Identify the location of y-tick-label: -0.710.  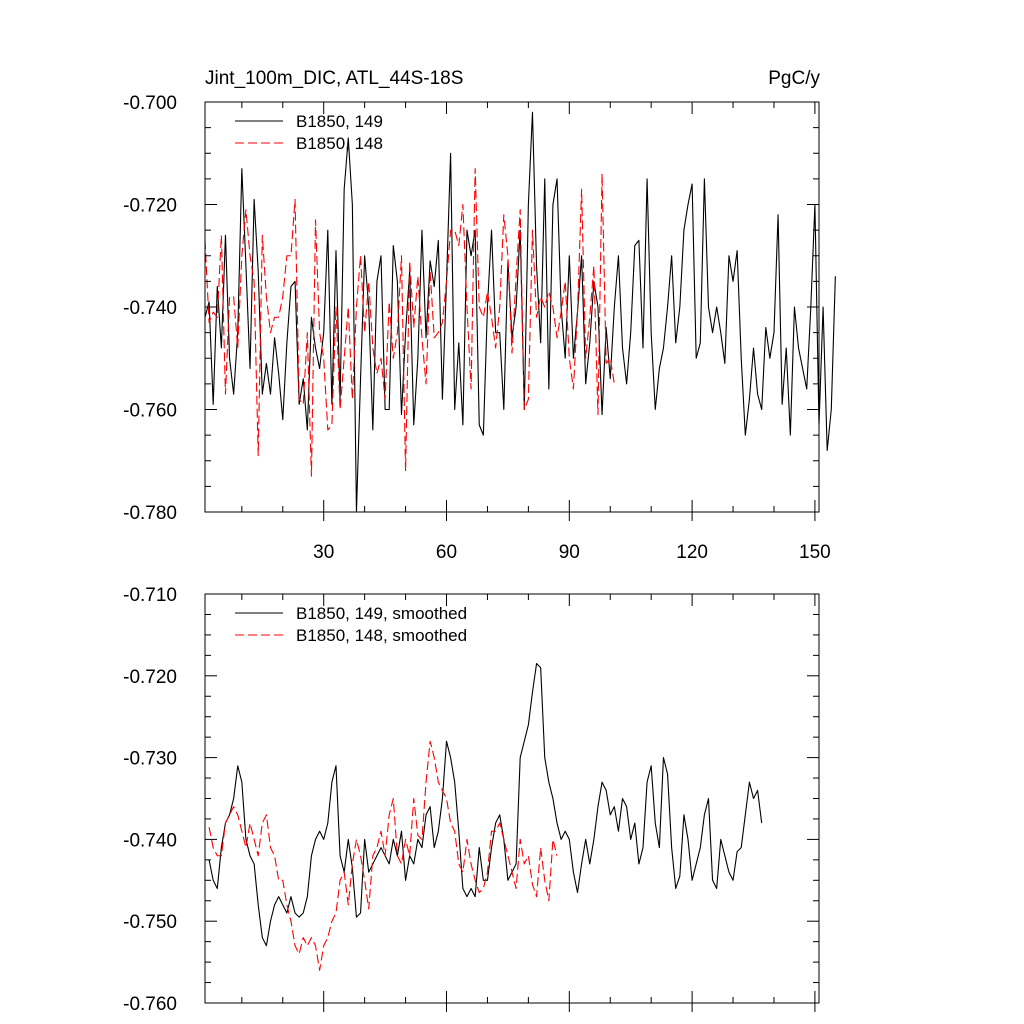
(150, 595).